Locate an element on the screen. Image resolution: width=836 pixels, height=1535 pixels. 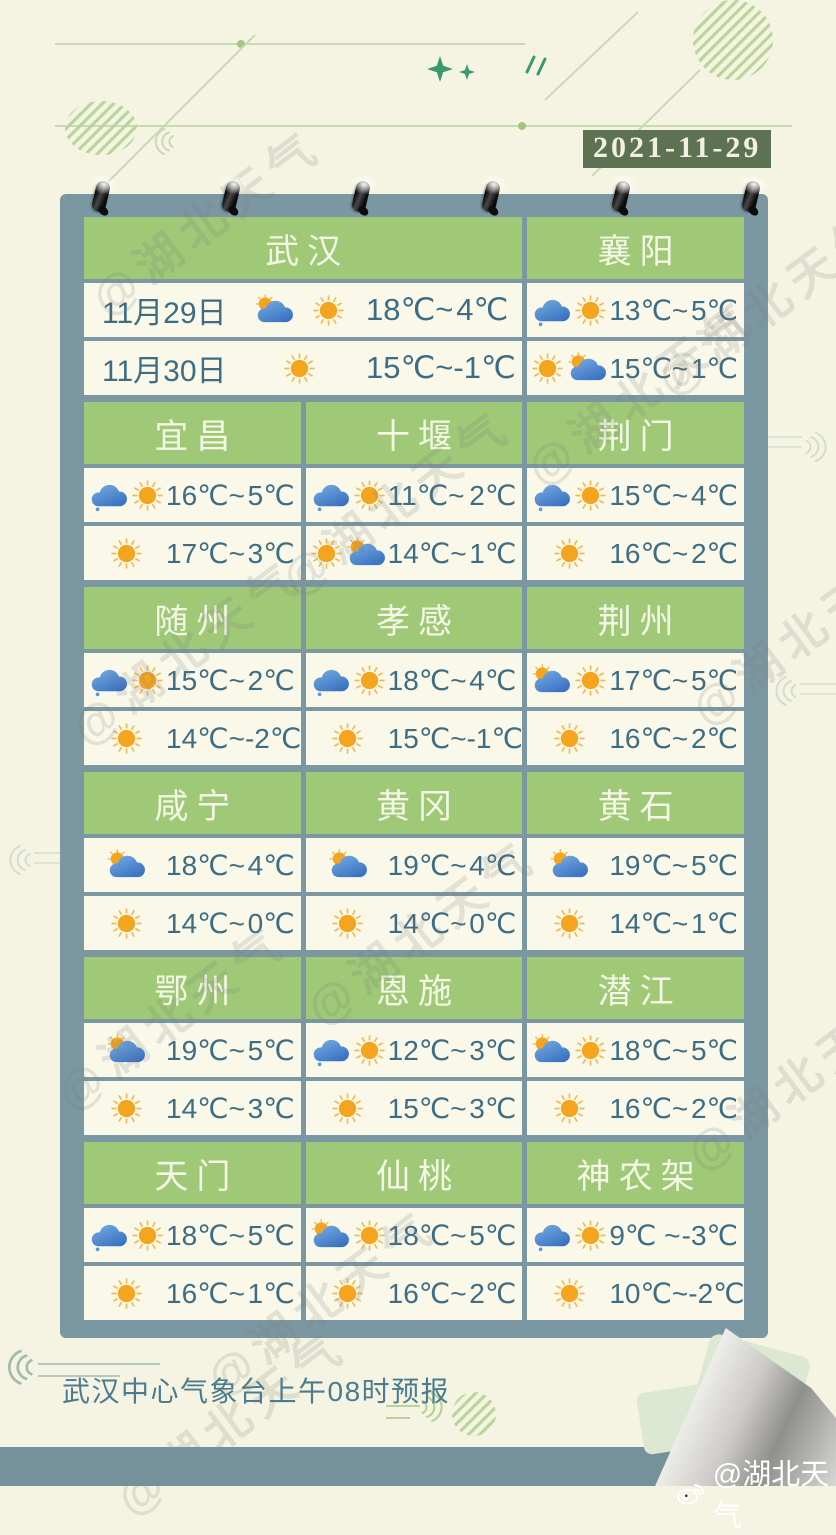
high-temp: 14℃~ is located at coordinates (205, 923).